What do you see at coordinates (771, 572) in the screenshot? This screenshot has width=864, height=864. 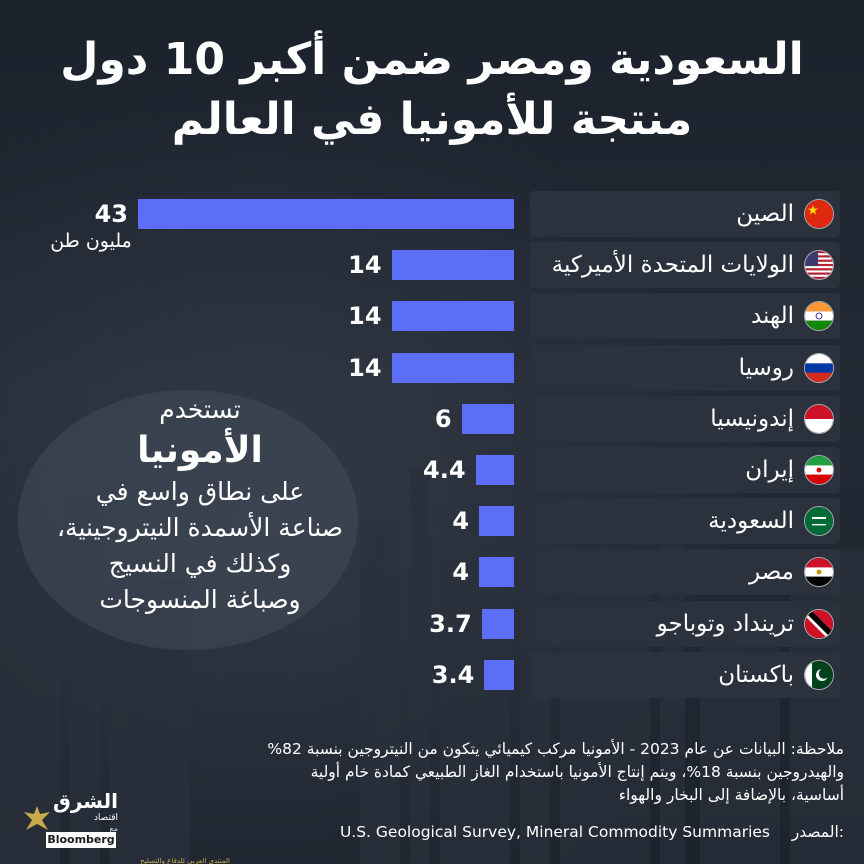 I see `country-label: مصر` at bounding box center [771, 572].